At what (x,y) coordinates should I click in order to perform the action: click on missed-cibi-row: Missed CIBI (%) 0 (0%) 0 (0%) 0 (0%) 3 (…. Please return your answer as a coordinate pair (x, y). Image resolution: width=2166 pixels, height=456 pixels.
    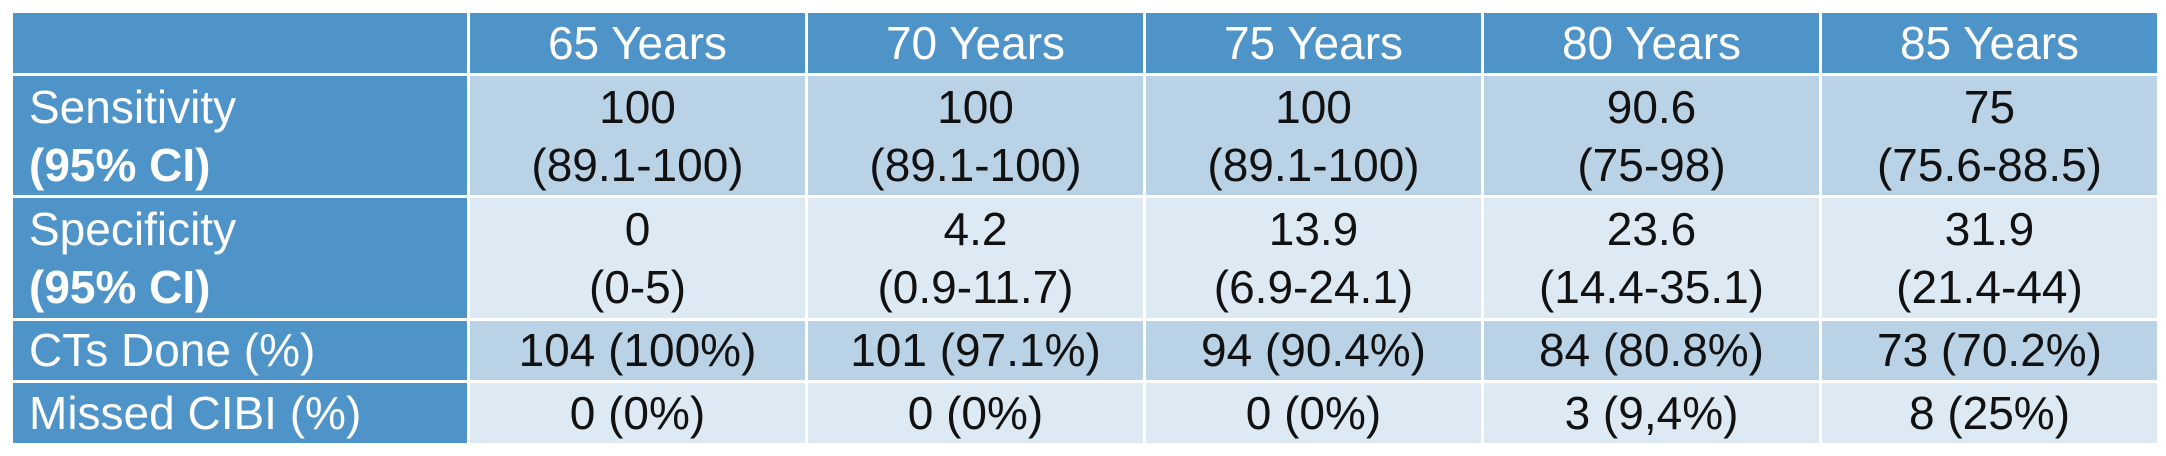
    Looking at the image, I should click on (1085, 413).